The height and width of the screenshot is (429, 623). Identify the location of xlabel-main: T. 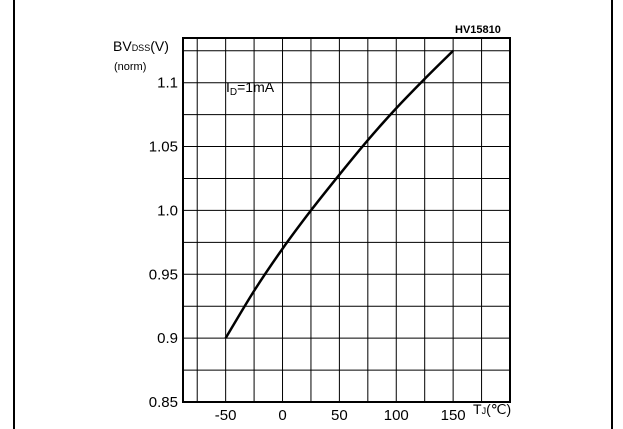
(477, 409).